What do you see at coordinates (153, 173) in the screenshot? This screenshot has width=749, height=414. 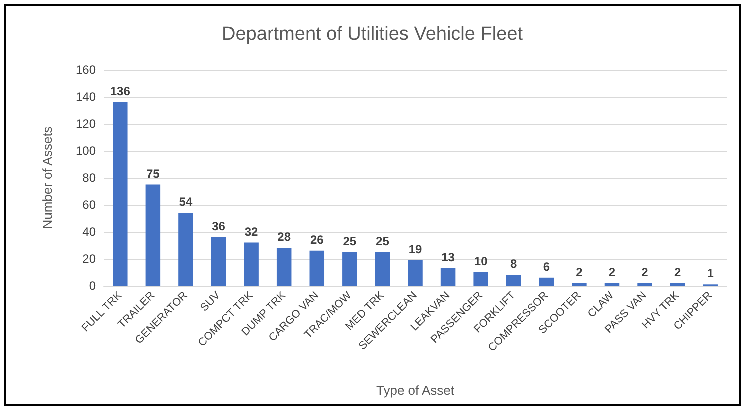 I see `data-label: 75` at bounding box center [153, 173].